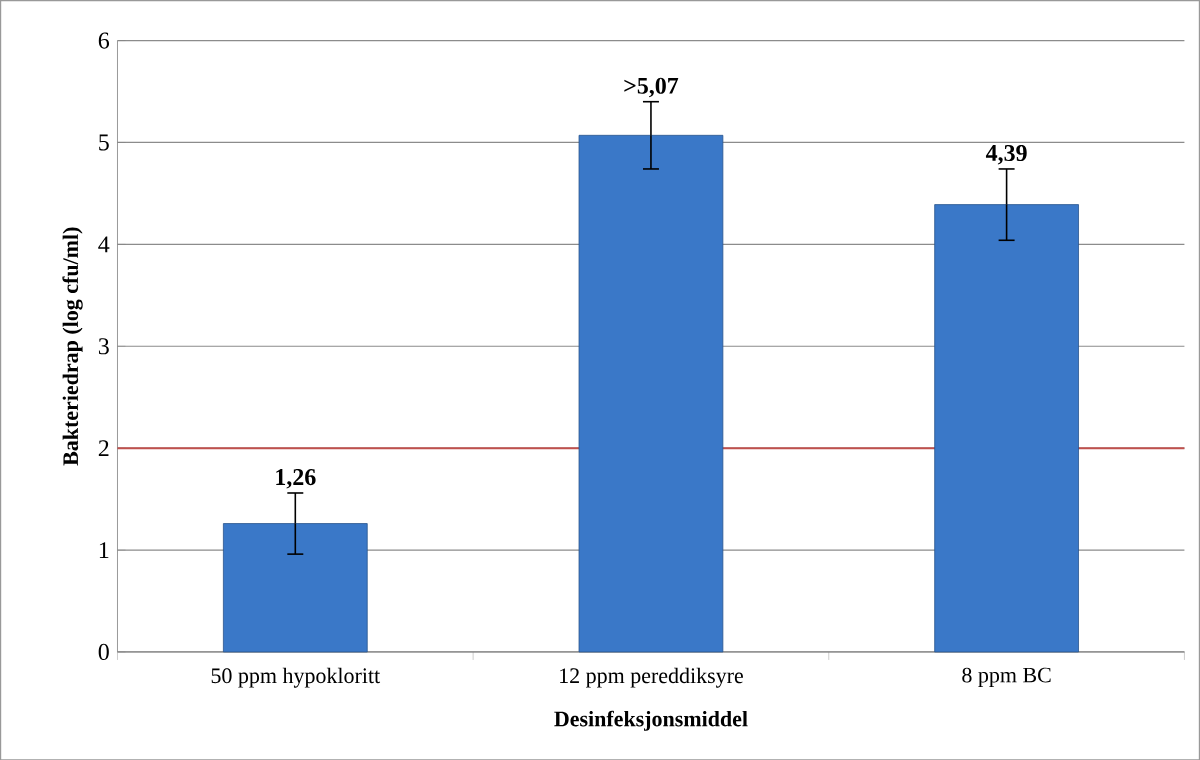 Image resolution: width=1200 pixels, height=760 pixels. I want to click on y-axis-title: Bakteriedrap (log cfu/ml), so click(72, 346).